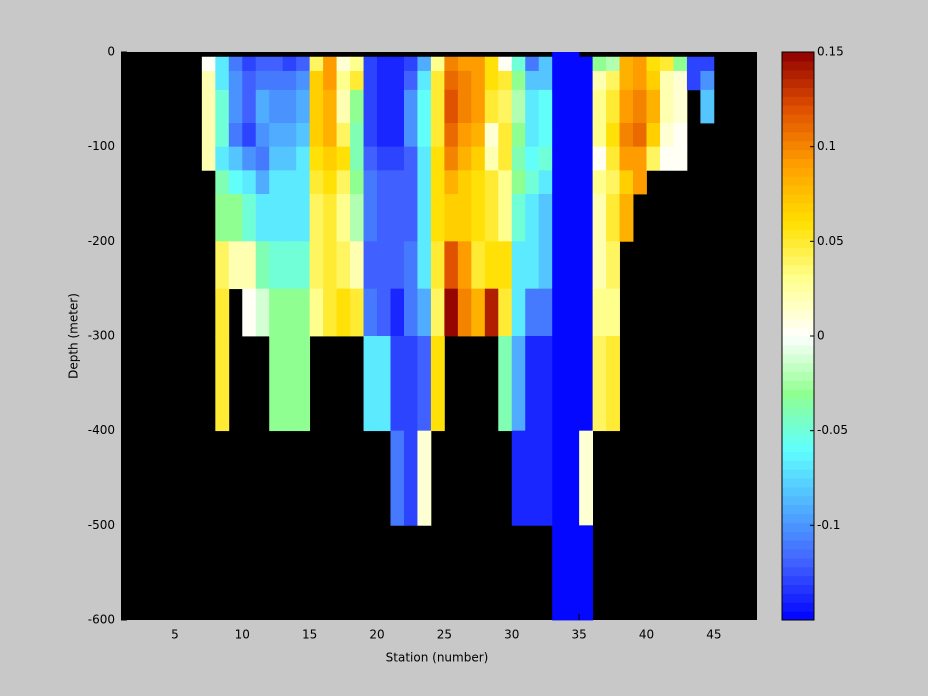  I want to click on colorbar-tick-label: 0.15, so click(830, 52).